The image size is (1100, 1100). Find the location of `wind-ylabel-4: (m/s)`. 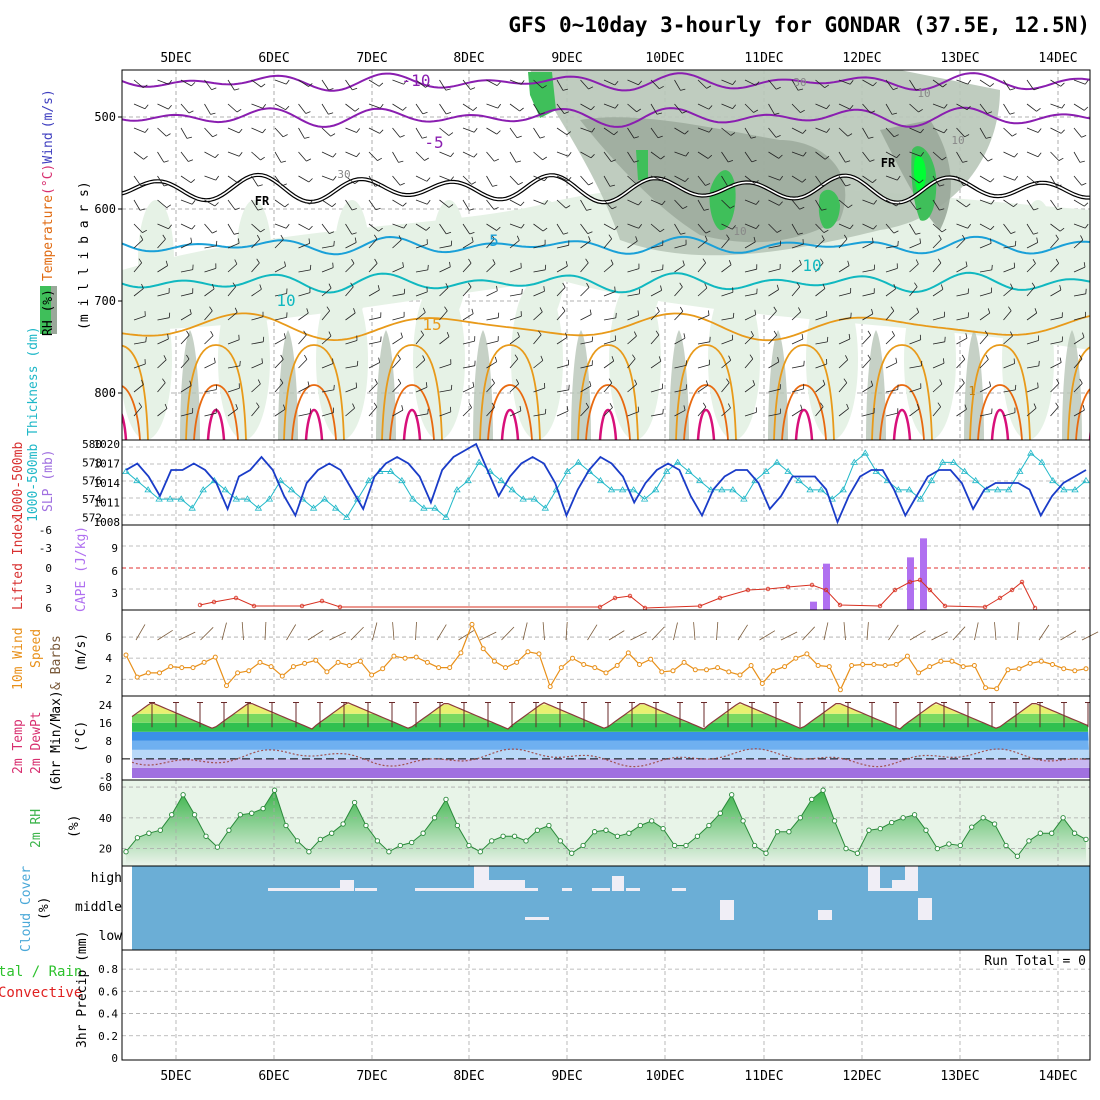

wind-ylabel-4: (m/s) is located at coordinates (81, 652).